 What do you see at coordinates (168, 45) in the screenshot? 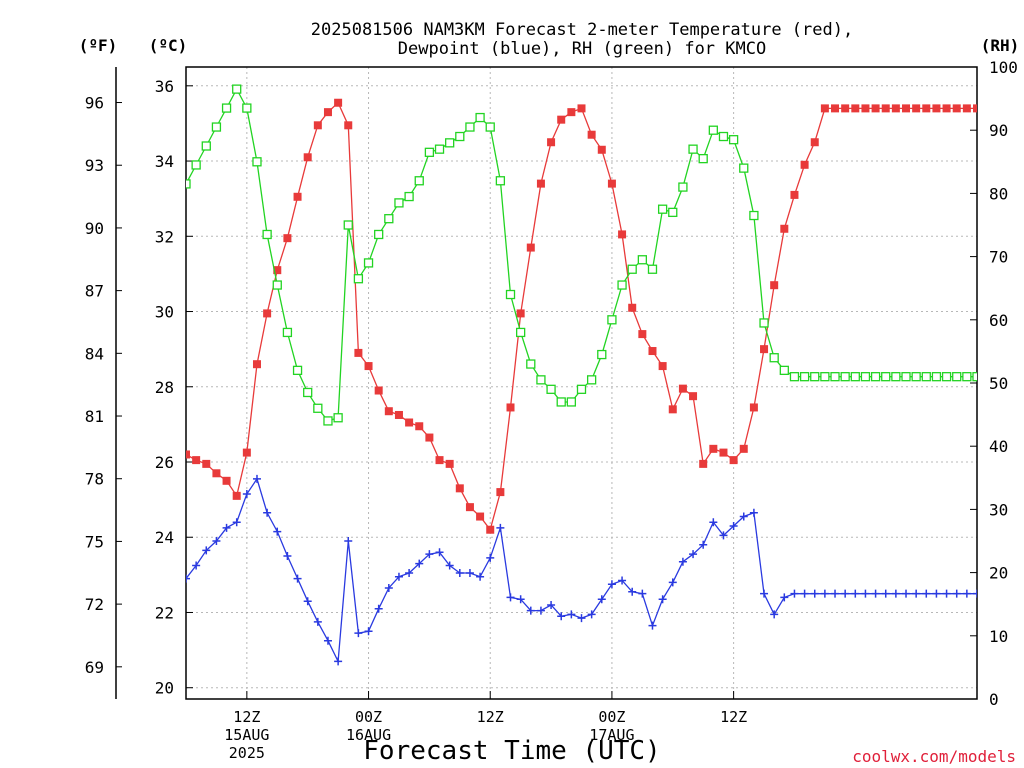
I see `unit-celsius-label: (ºC)` at bounding box center [168, 45].